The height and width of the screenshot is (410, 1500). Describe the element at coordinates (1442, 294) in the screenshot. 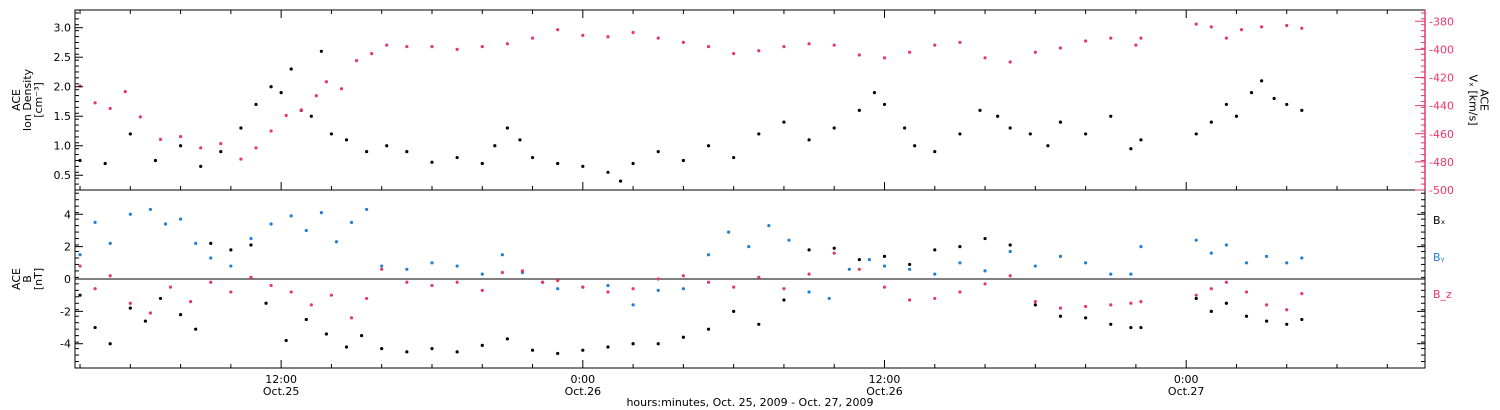

I see `legend-entry: B_z` at that location.